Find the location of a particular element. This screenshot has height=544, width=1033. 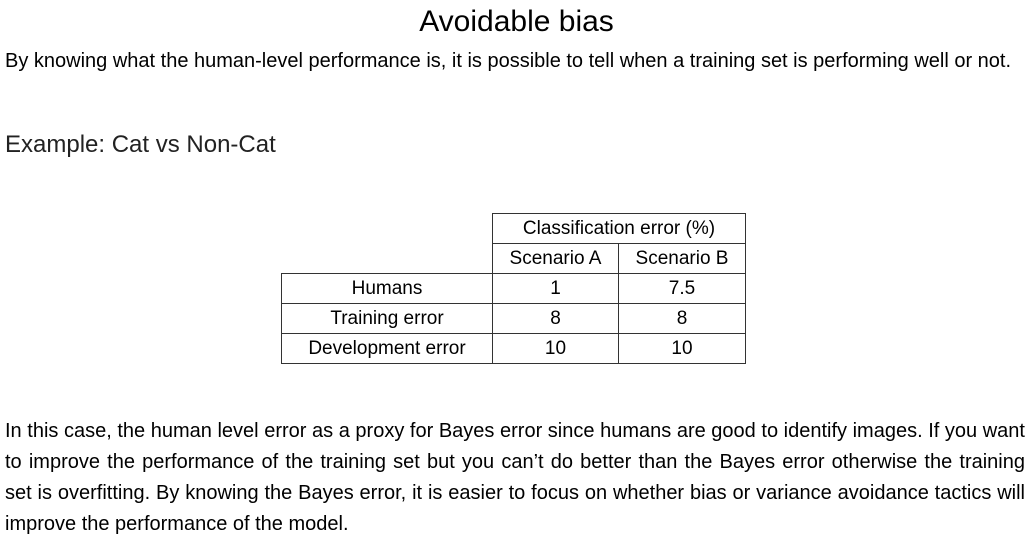

table-header-row: Classification error (%) is located at coordinates (514, 228).